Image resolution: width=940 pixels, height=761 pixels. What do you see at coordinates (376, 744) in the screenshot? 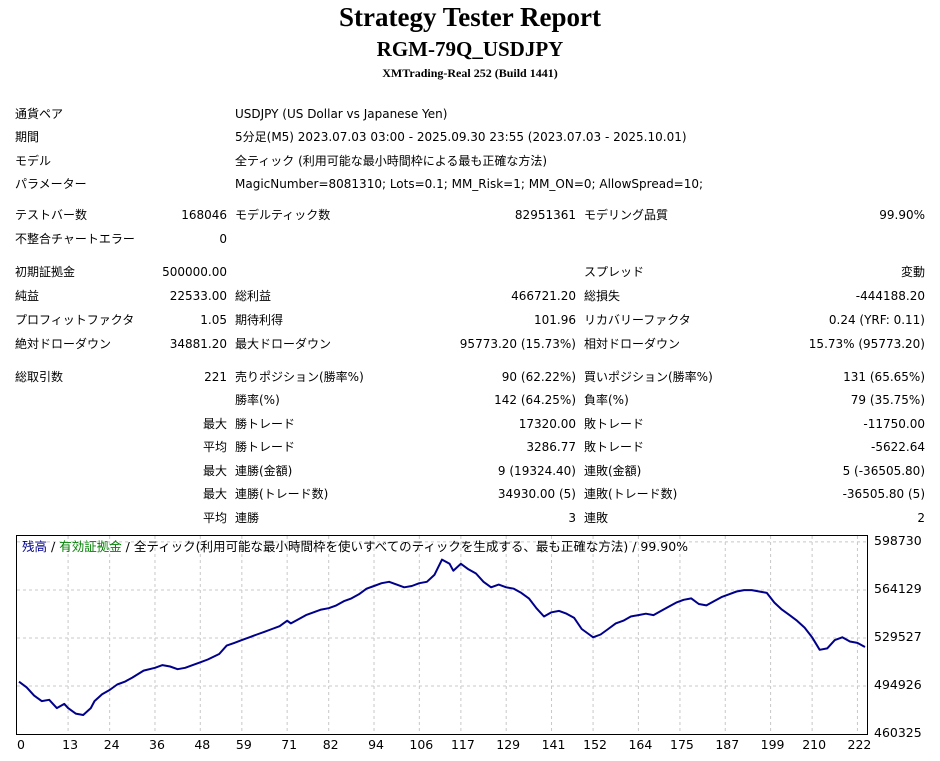
I see `x-tick-label: 94` at bounding box center [376, 744].